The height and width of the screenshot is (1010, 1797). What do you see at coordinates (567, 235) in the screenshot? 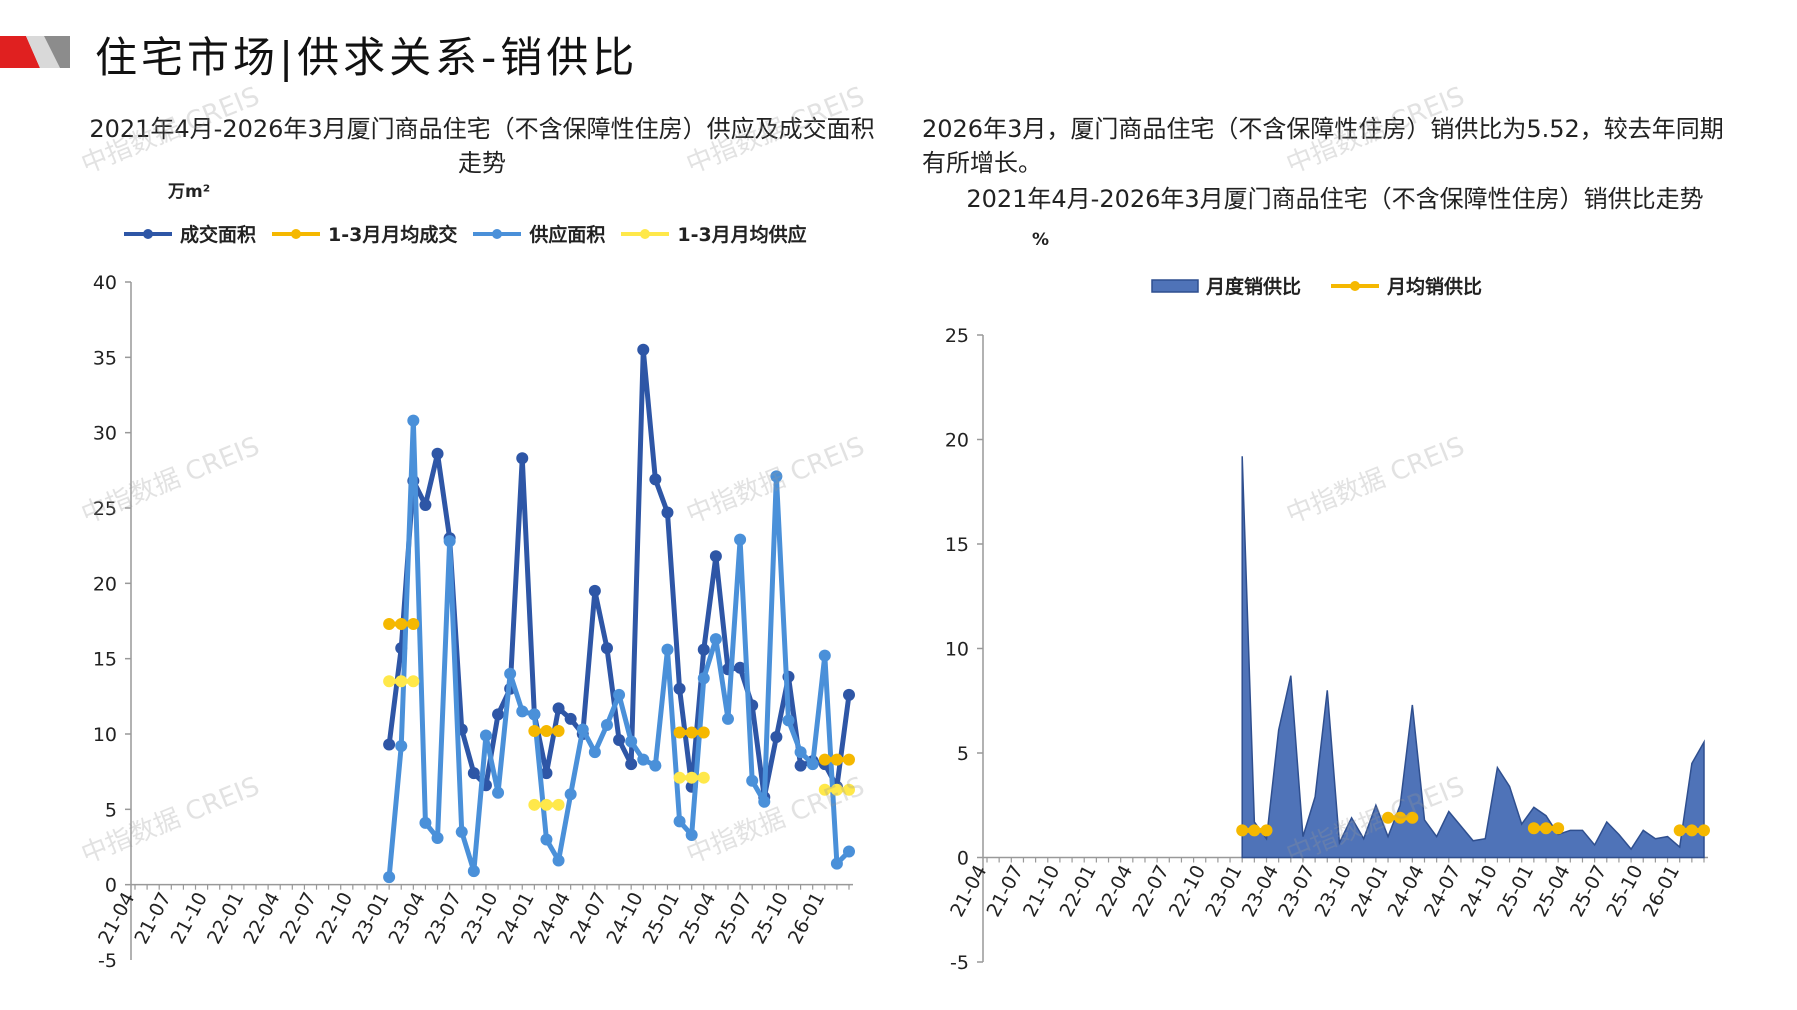
I see `legend-label: 供应面积` at bounding box center [567, 235].